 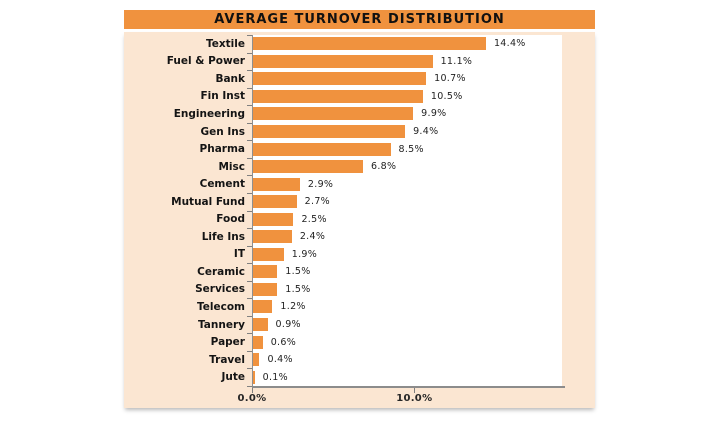 I want to click on bar-row: 1.9%, so click(x=407, y=255).